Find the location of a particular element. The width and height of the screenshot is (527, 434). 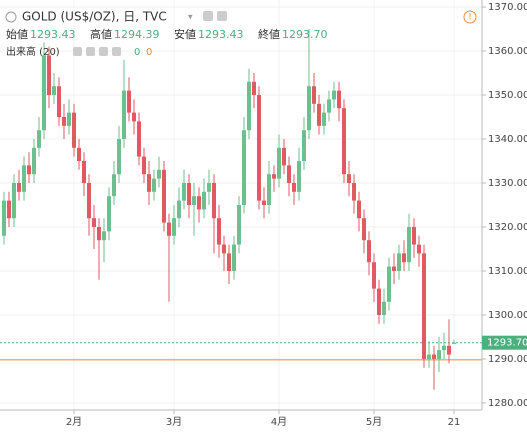

close-icon is located at coordinates (222, 16).